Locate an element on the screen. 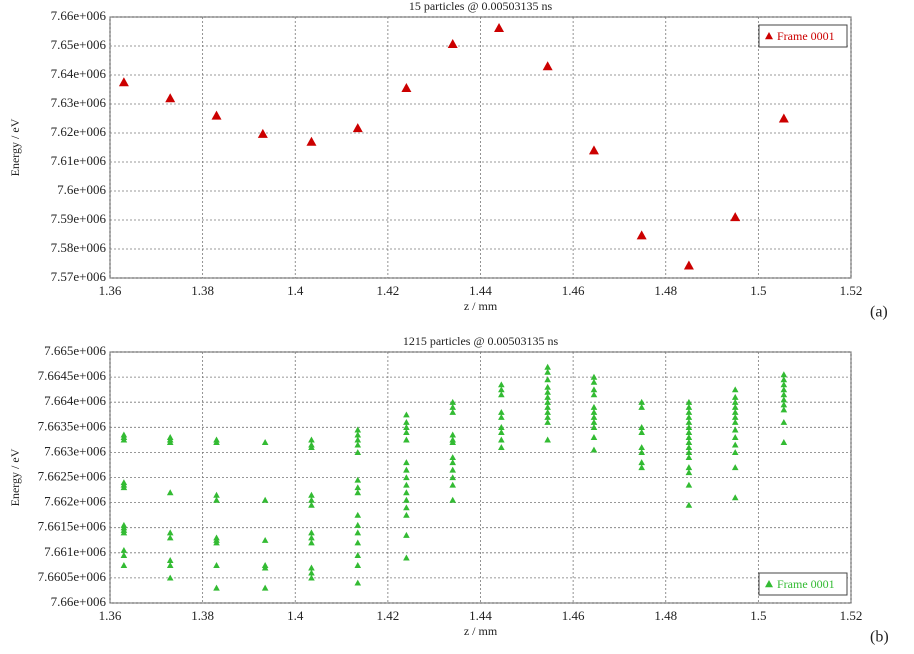  legend-marker is located at coordinates (769, 36).